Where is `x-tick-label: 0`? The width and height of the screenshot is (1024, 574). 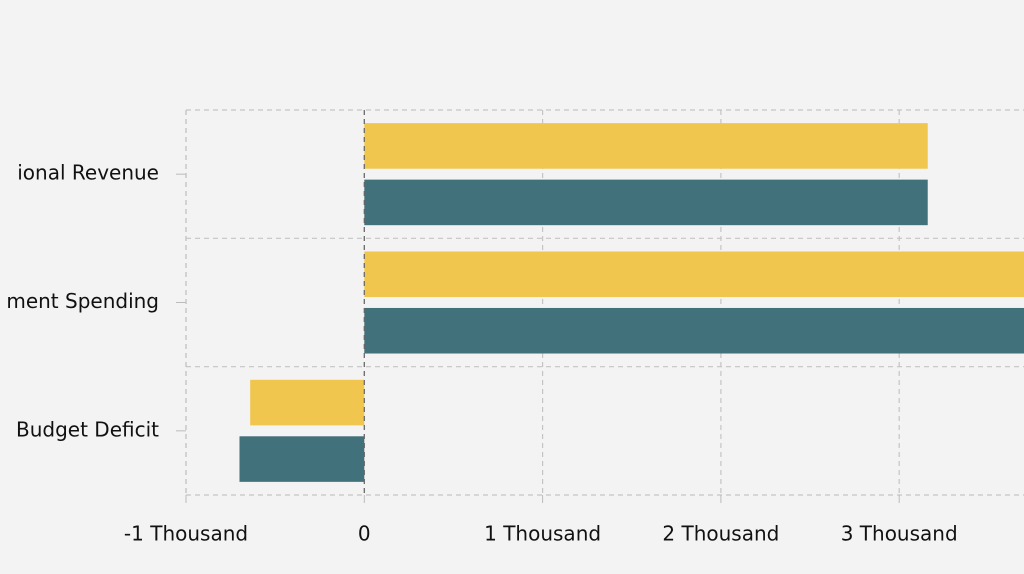 x-tick-label: 0 is located at coordinates (364, 534).